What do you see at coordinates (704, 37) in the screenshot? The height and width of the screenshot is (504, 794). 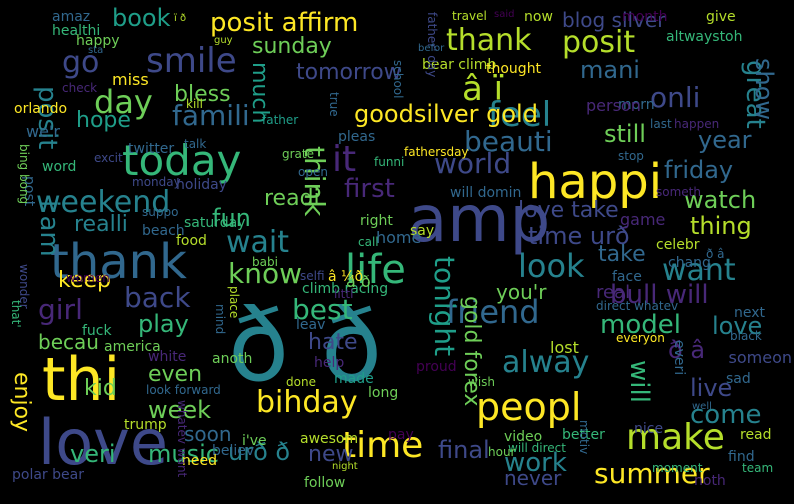 I see `cloud-word: altwaystoh` at bounding box center [704, 37].